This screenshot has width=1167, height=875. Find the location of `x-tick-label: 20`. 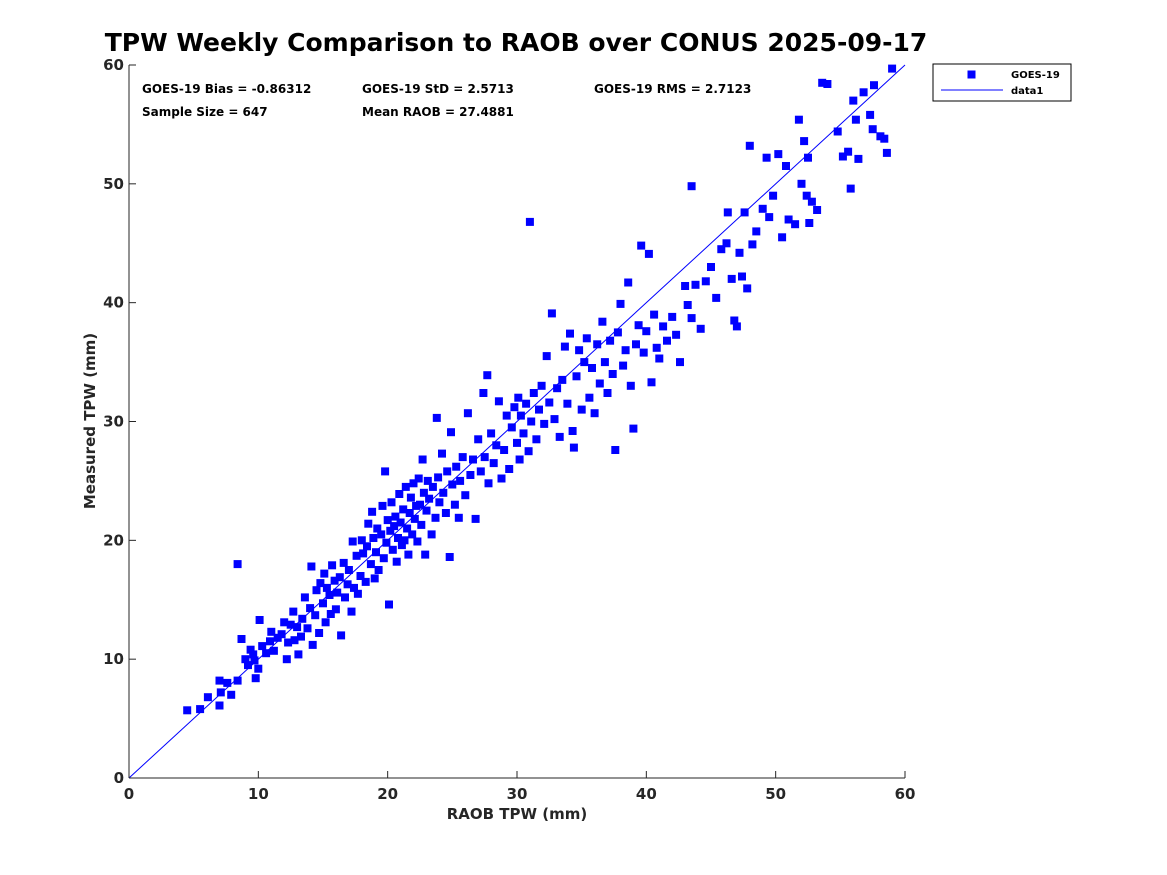

x-tick-label: 20 is located at coordinates (387, 794).